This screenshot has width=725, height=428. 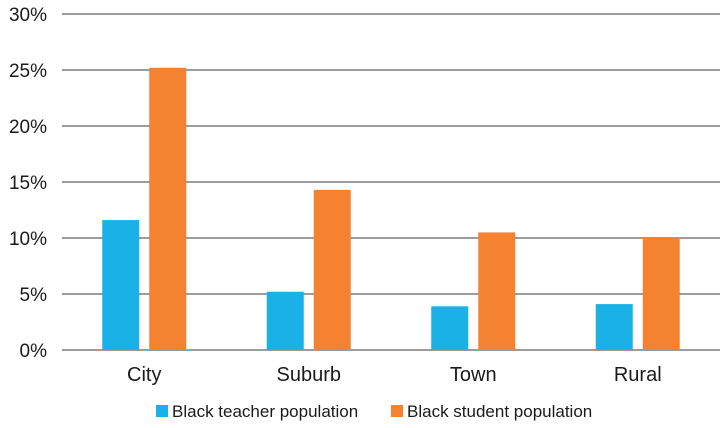 I want to click on y-axis-ticks: 0% 5% 10% 15% 20% 25% 30%, so click(x=28, y=183).